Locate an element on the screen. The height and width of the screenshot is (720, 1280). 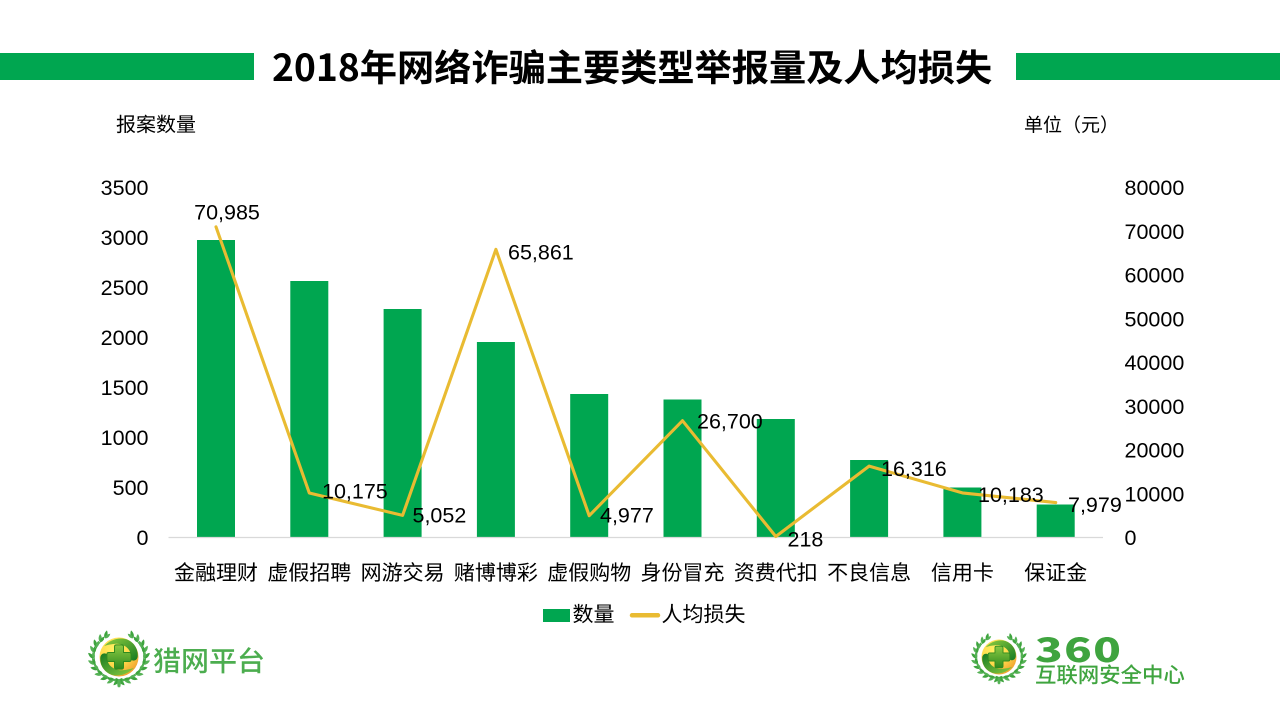
svg-text: 10,175 is located at coordinates (355, 492).